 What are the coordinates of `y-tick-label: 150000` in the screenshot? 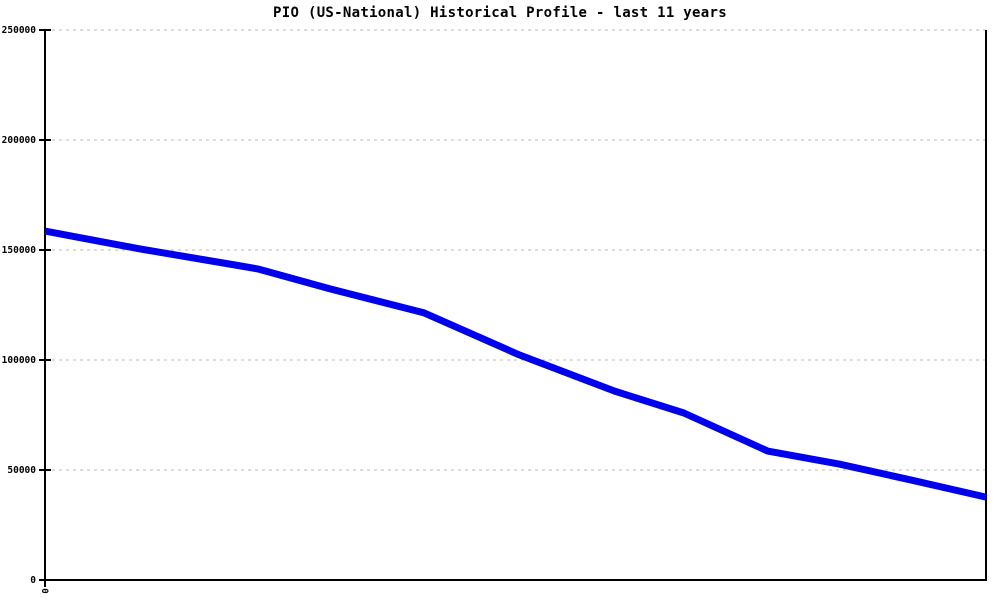 It's located at (19, 250).